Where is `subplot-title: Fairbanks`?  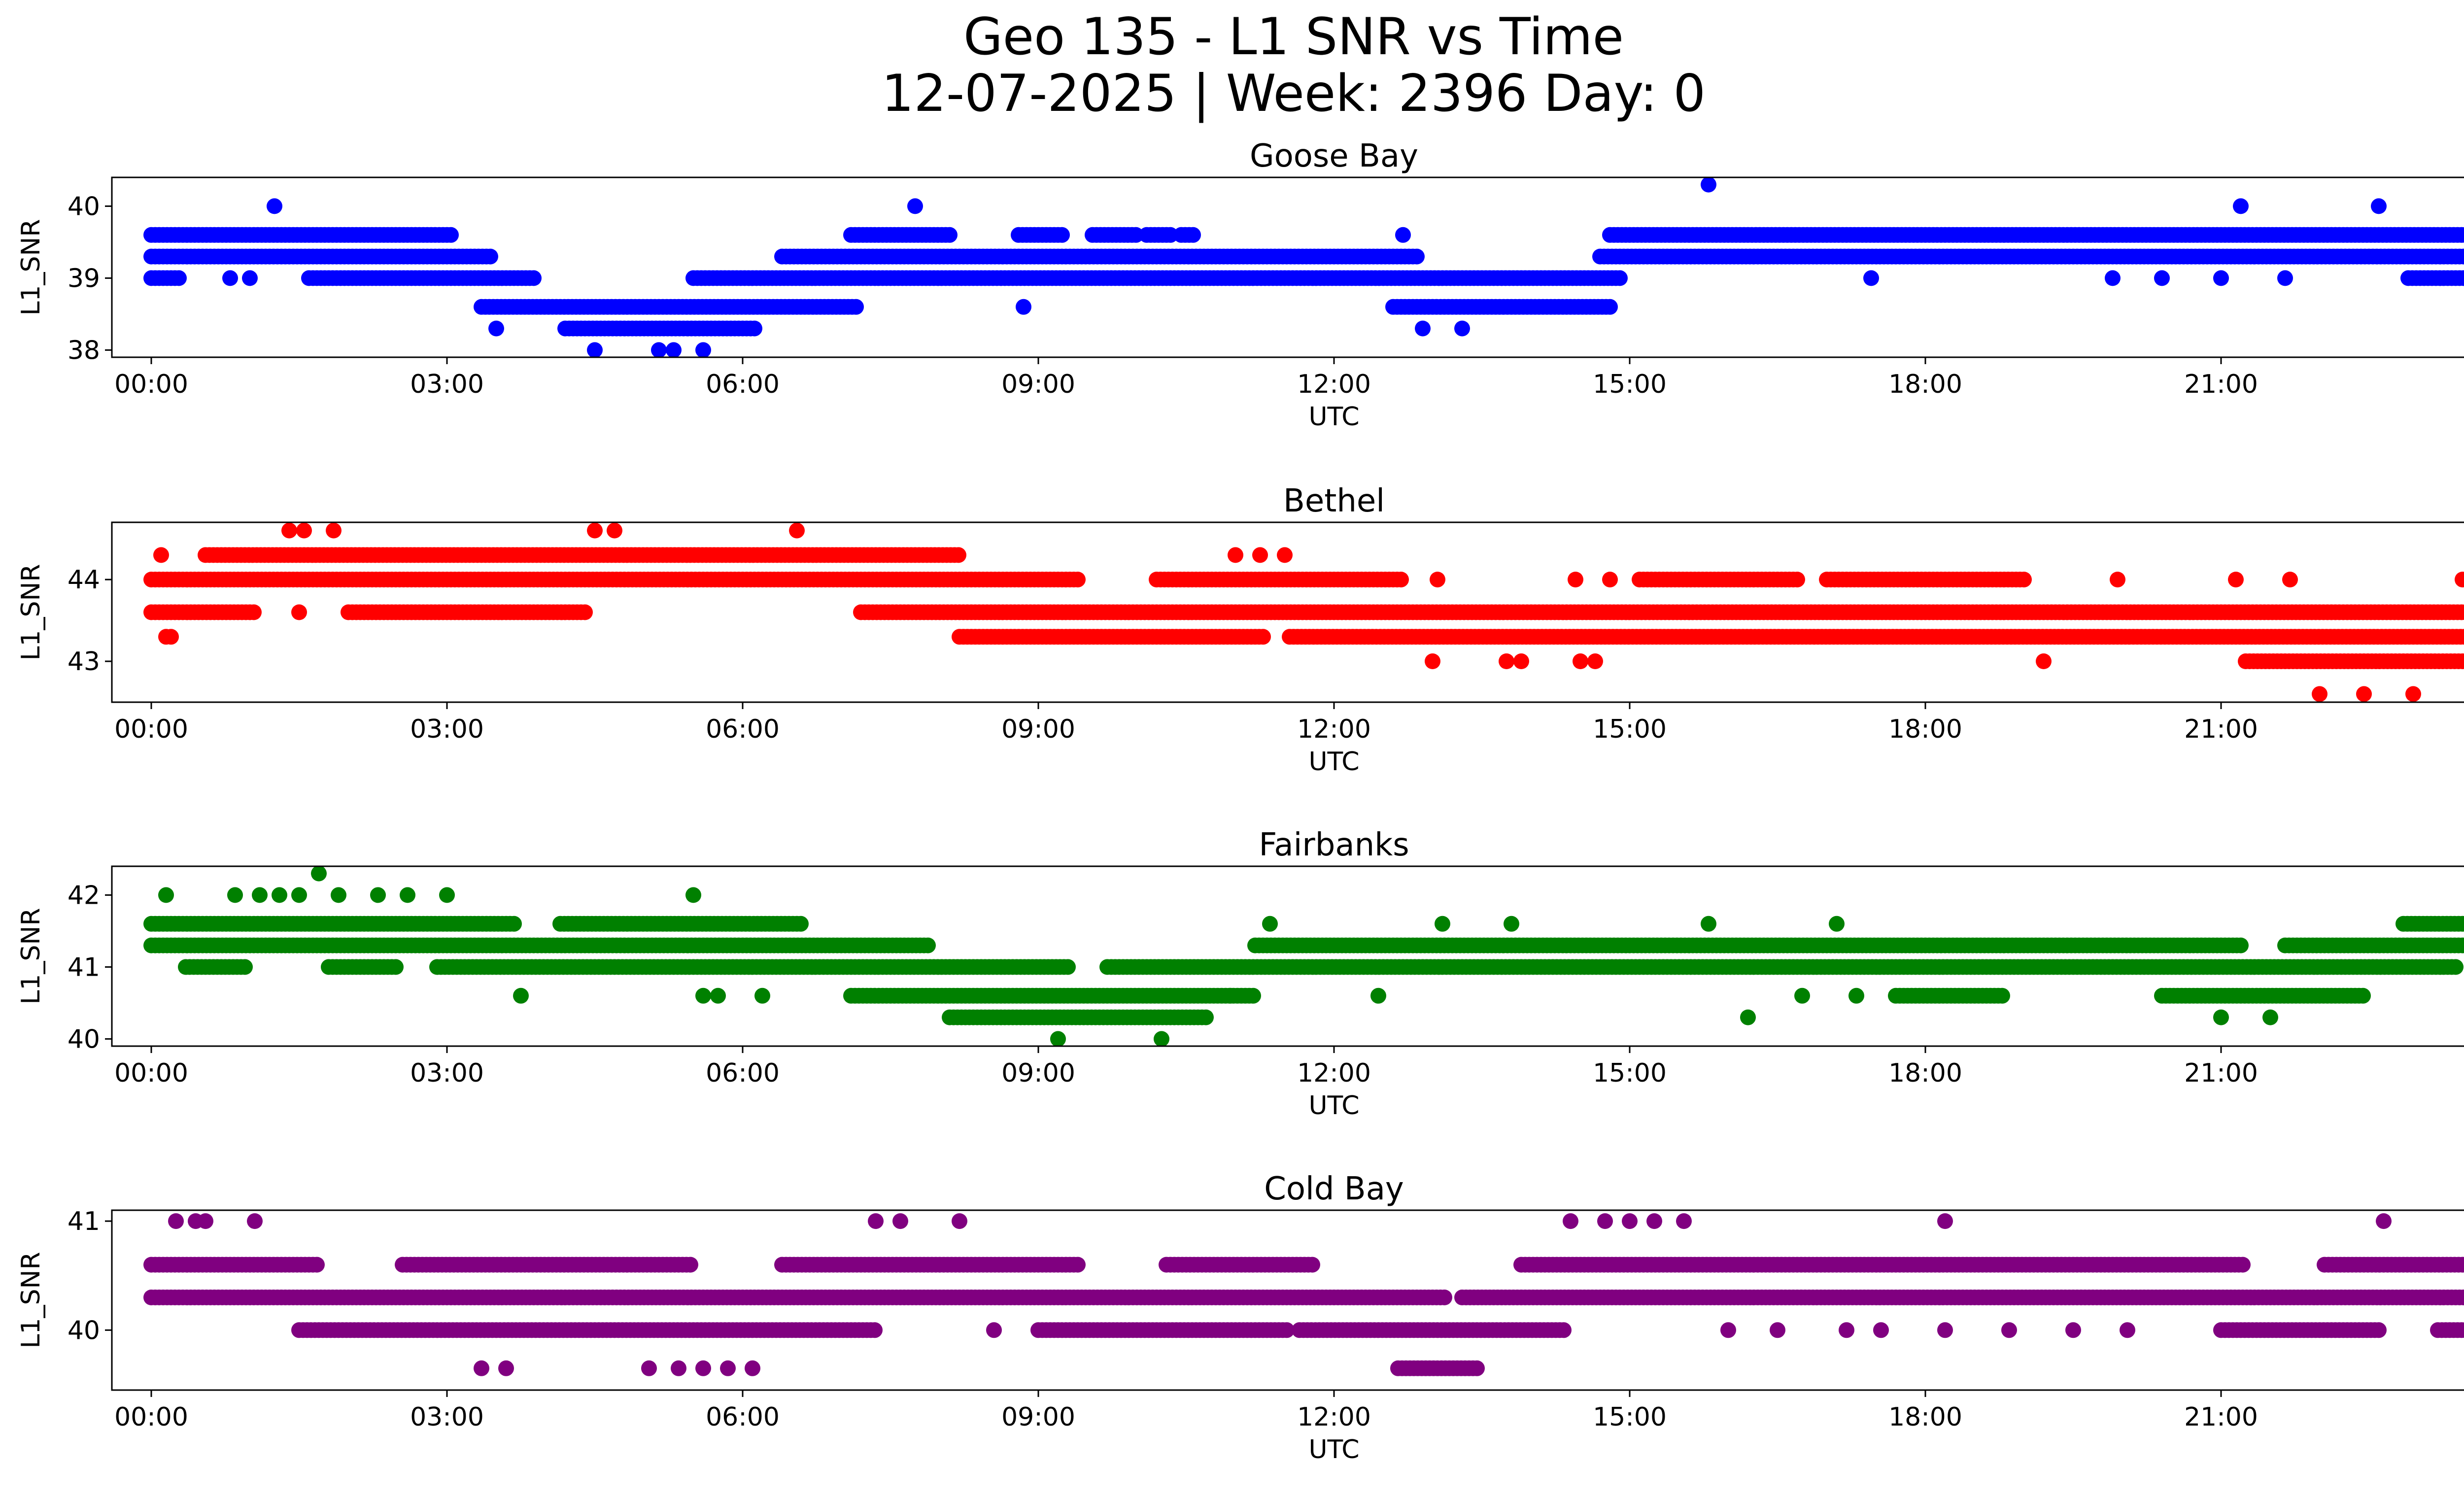
subplot-title: Fairbanks is located at coordinates (1334, 845).